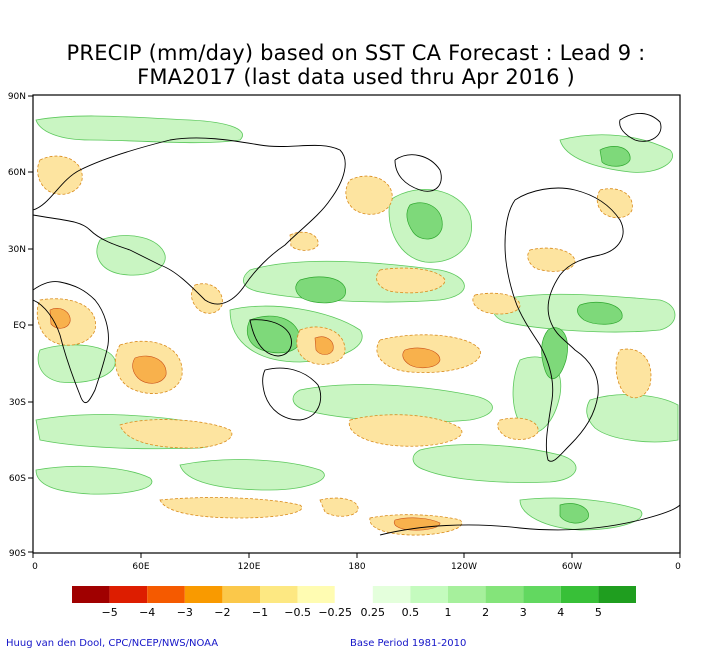 The image size is (712, 650). I want to click on colorbar-label: 0.5, so click(411, 612).